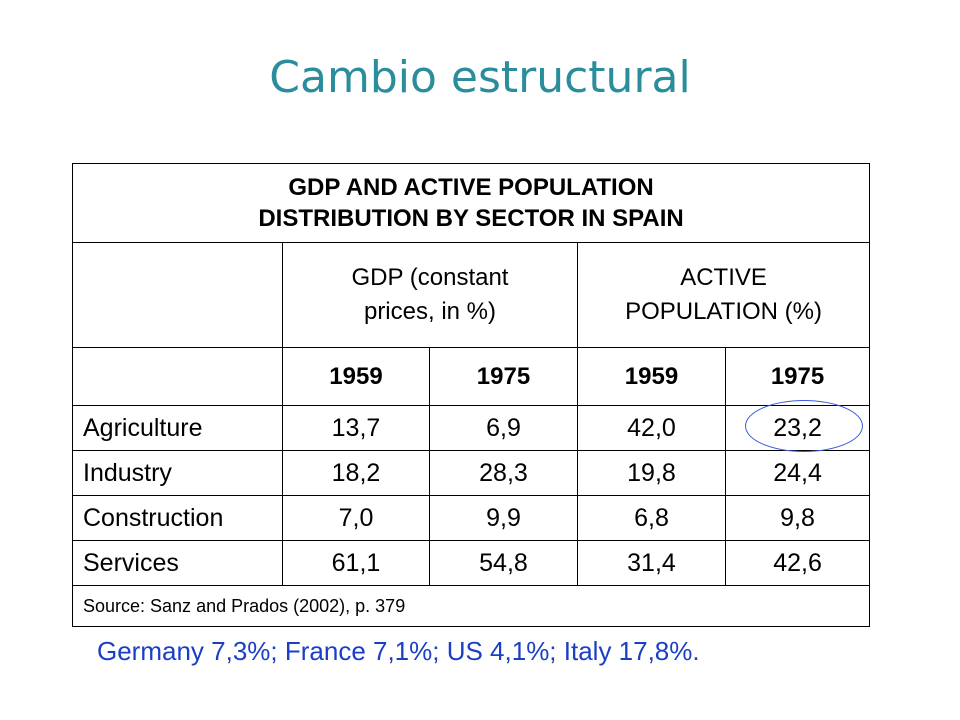  I want to click on pop-header-line2: POPULATION (%), so click(723, 311).